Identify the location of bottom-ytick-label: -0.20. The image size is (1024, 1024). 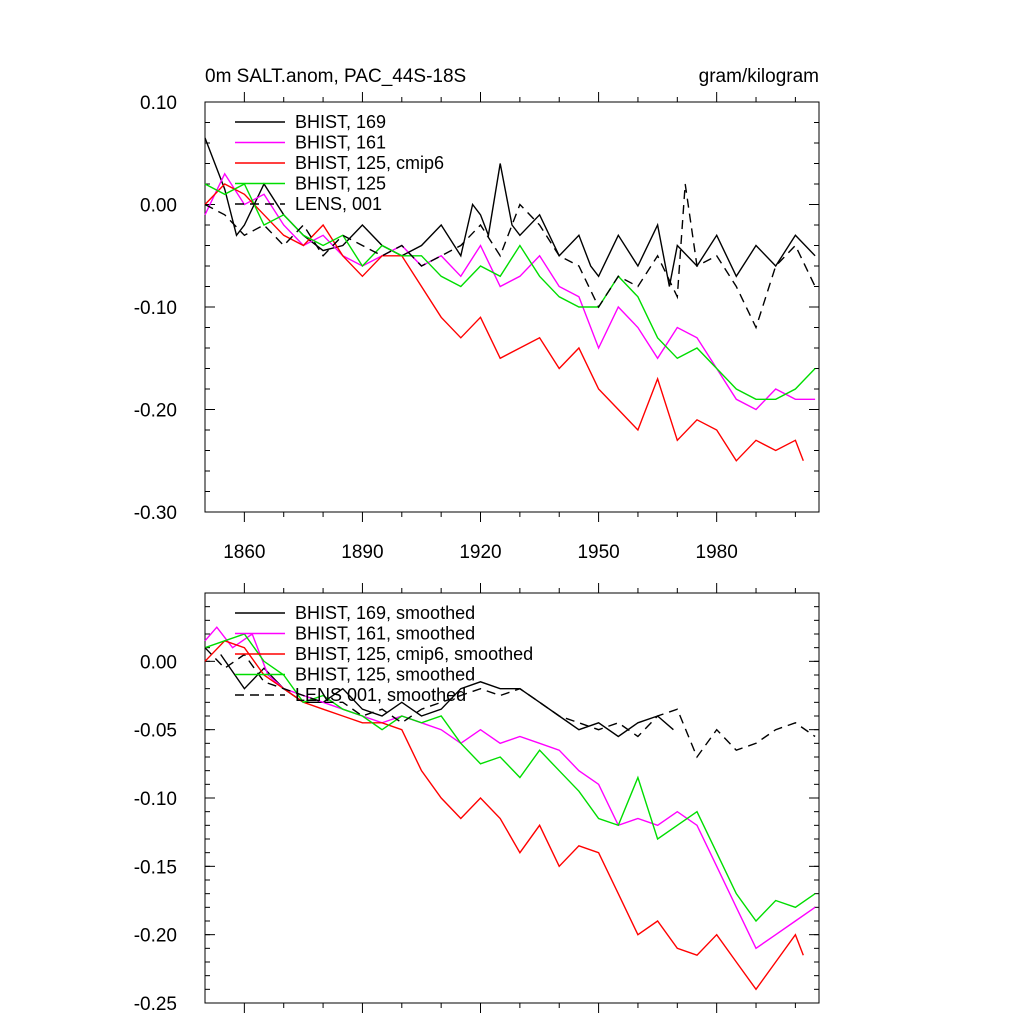
(155, 936).